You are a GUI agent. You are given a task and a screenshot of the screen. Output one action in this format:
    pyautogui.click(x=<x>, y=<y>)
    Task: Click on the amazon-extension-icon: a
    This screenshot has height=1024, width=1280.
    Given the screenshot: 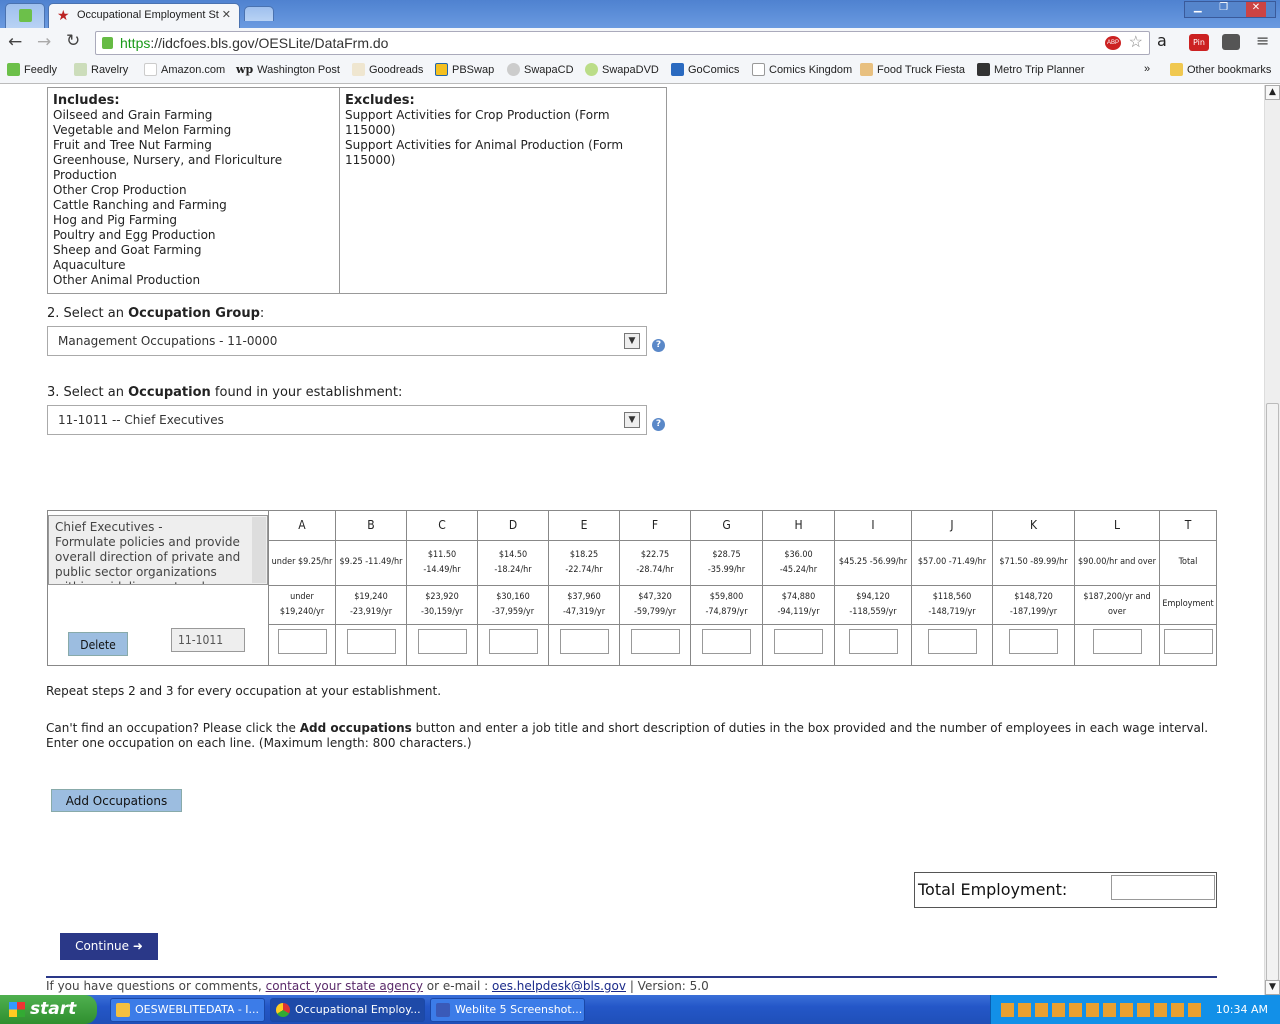 What is the action you would take?
    pyautogui.click(x=1162, y=40)
    